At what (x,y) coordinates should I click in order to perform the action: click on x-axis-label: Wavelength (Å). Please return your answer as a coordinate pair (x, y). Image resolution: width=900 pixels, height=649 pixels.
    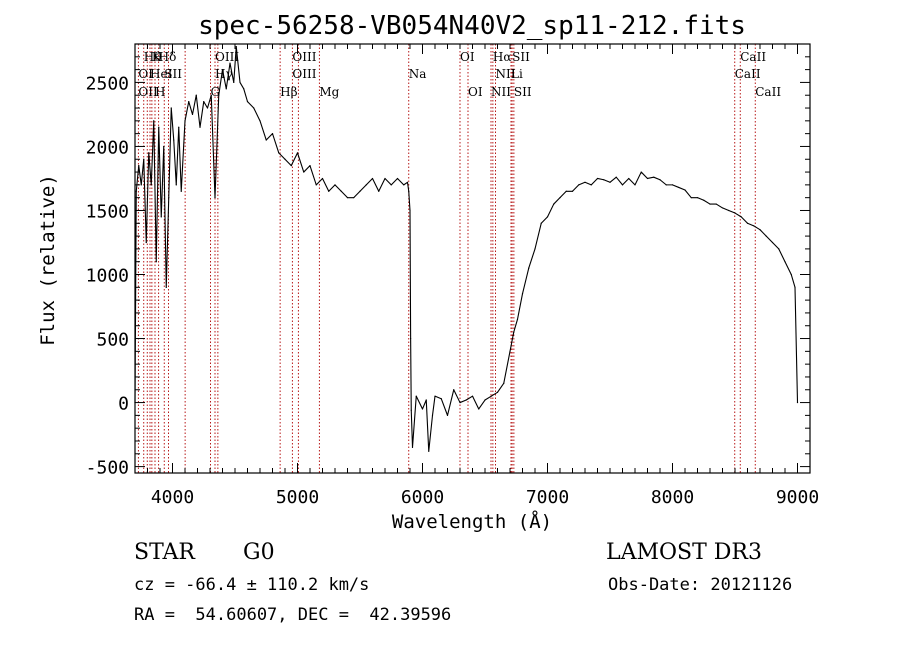
    Looking at the image, I should click on (472, 521).